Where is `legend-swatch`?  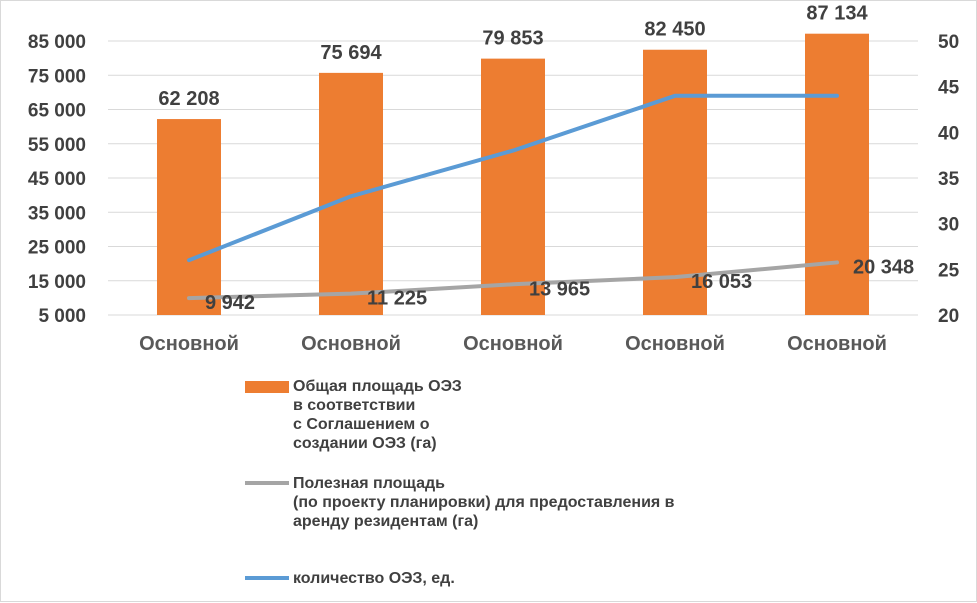 legend-swatch is located at coordinates (267, 387).